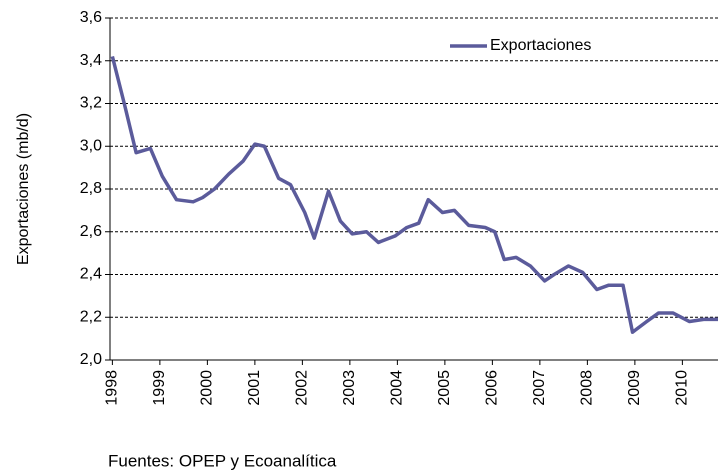 Image resolution: width=718 pixels, height=474 pixels. What do you see at coordinates (91, 145) in the screenshot?
I see `y-tick-label: 3,0` at bounding box center [91, 145].